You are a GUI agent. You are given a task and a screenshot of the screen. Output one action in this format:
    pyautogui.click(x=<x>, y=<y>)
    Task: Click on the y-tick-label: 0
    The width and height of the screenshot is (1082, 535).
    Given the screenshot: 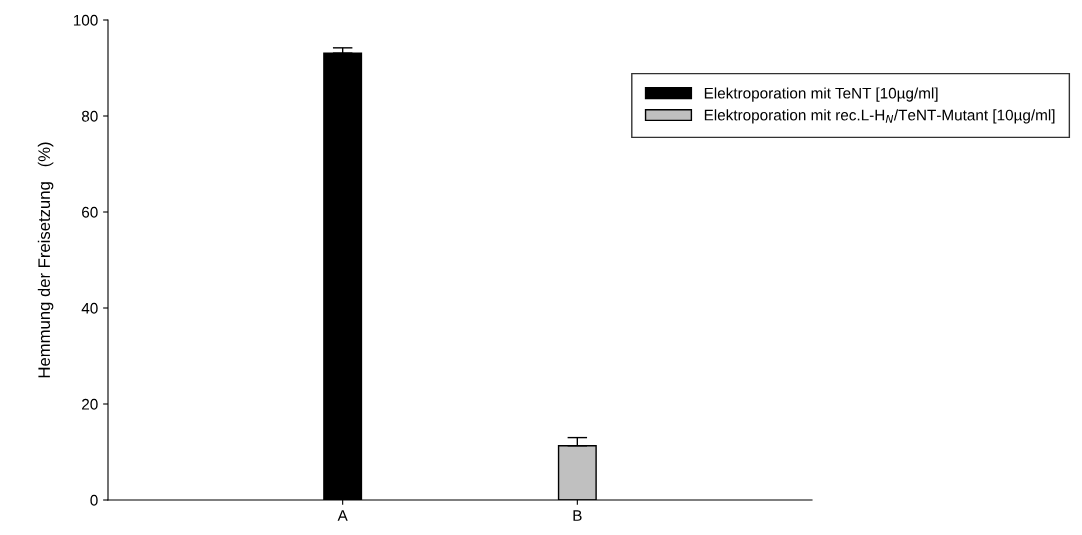 What is the action you would take?
    pyautogui.click(x=94, y=500)
    